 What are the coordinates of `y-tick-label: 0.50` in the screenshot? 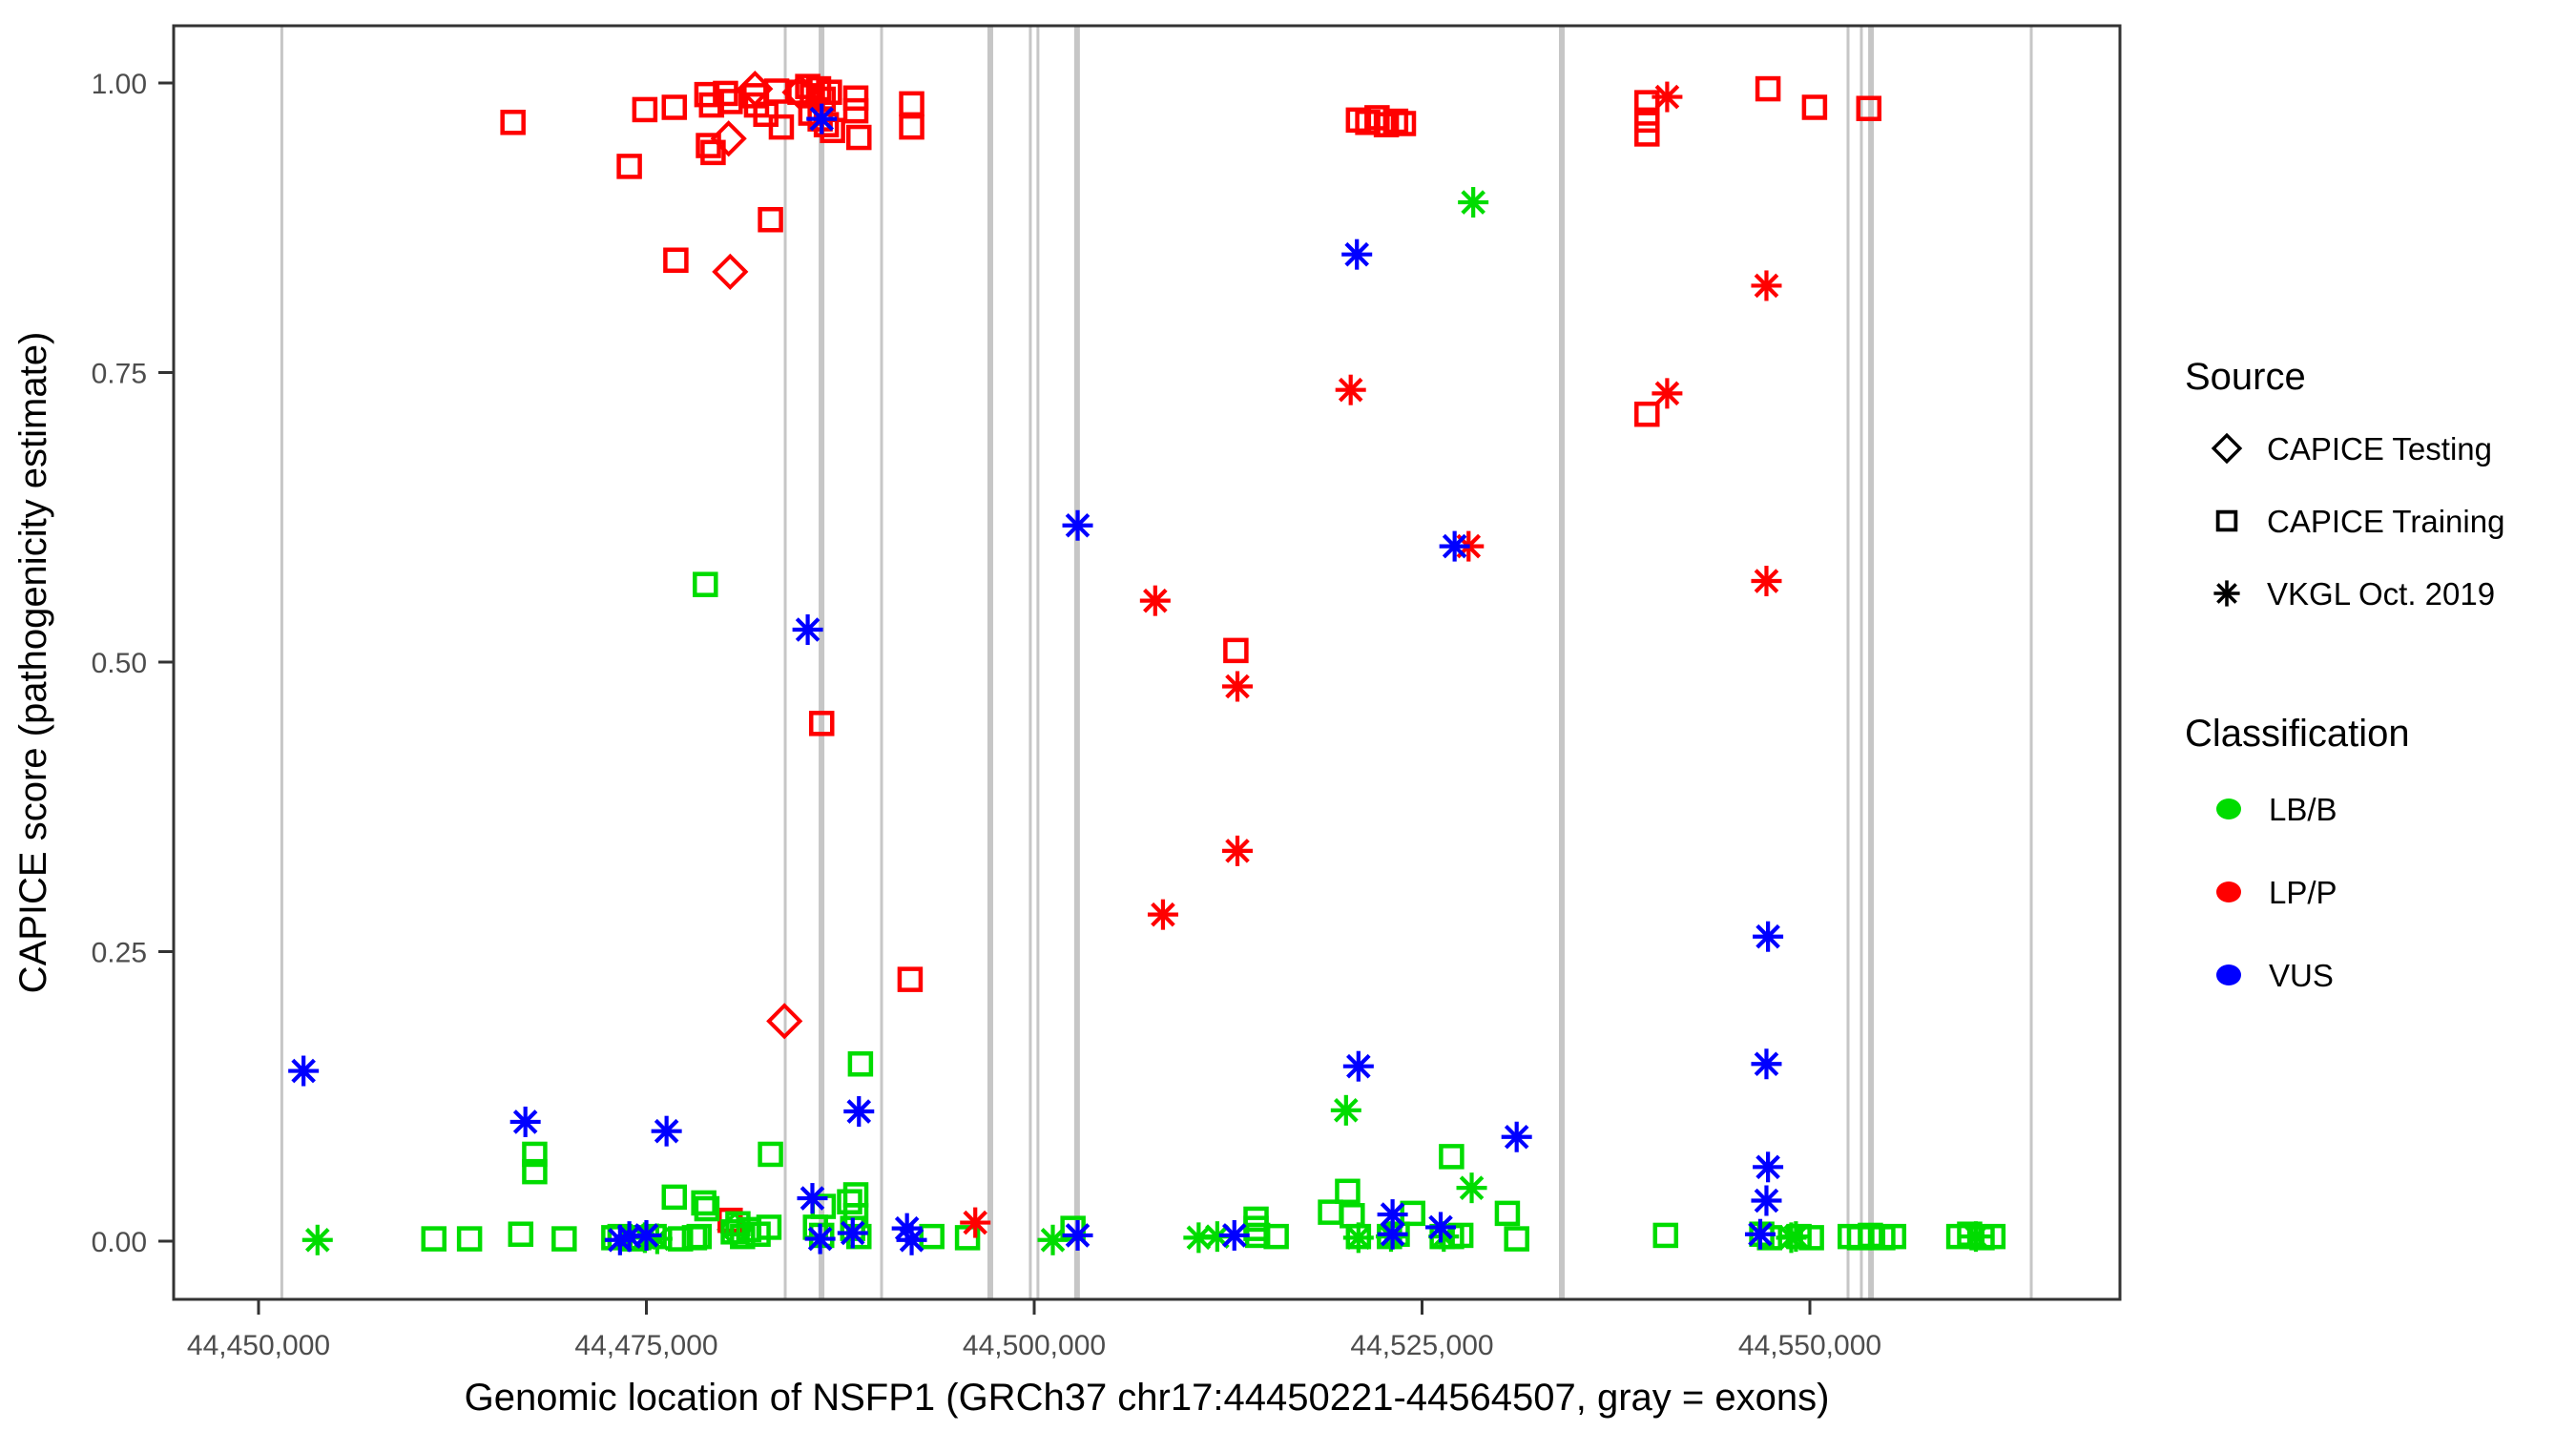 It's located at (119, 663).